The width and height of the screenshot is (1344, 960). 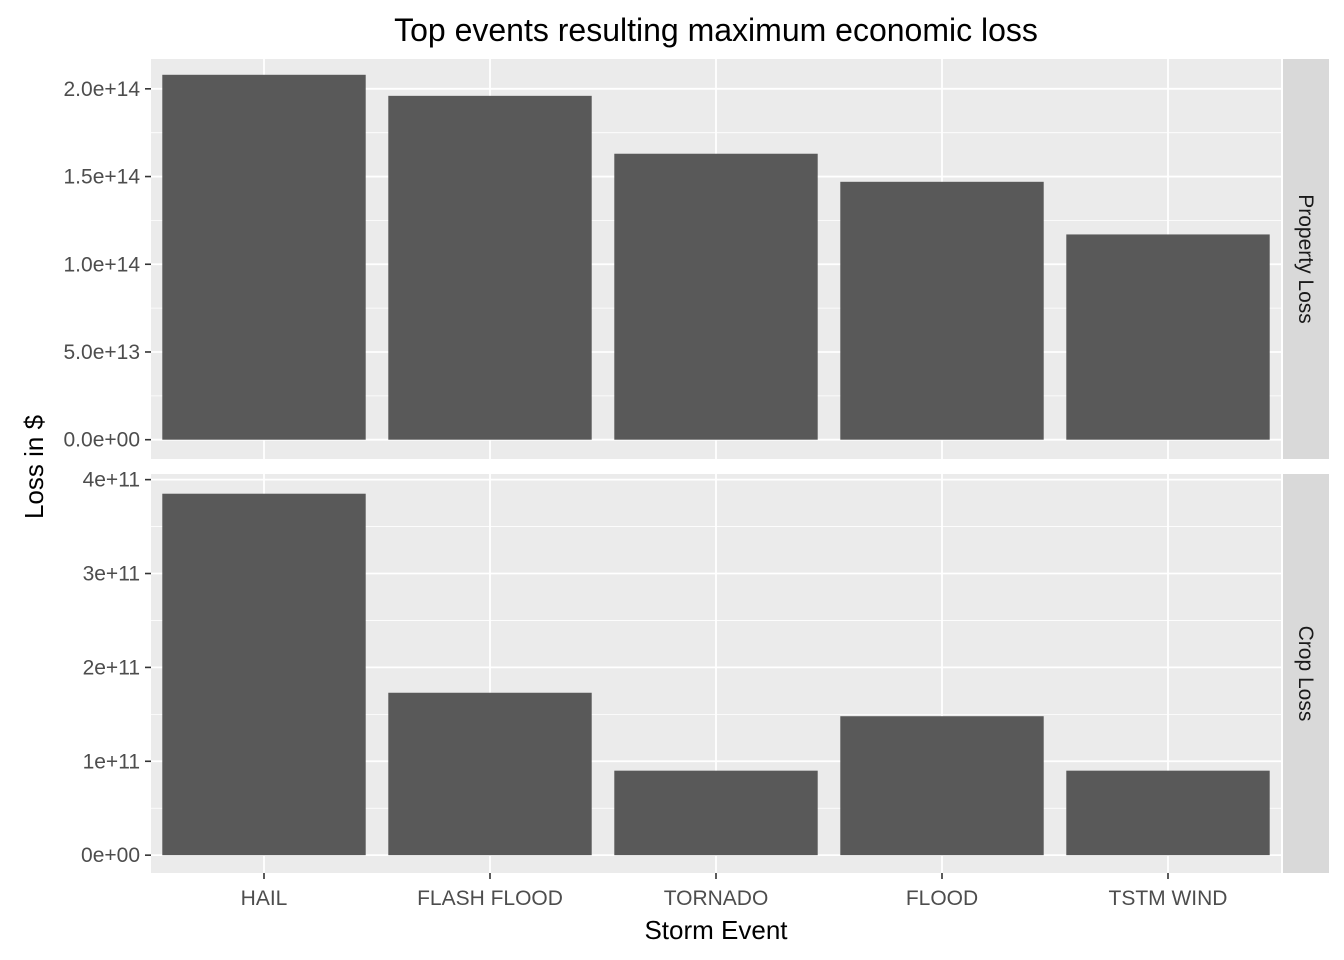 I want to click on y-tick-label: 4e+11, so click(x=111, y=480).